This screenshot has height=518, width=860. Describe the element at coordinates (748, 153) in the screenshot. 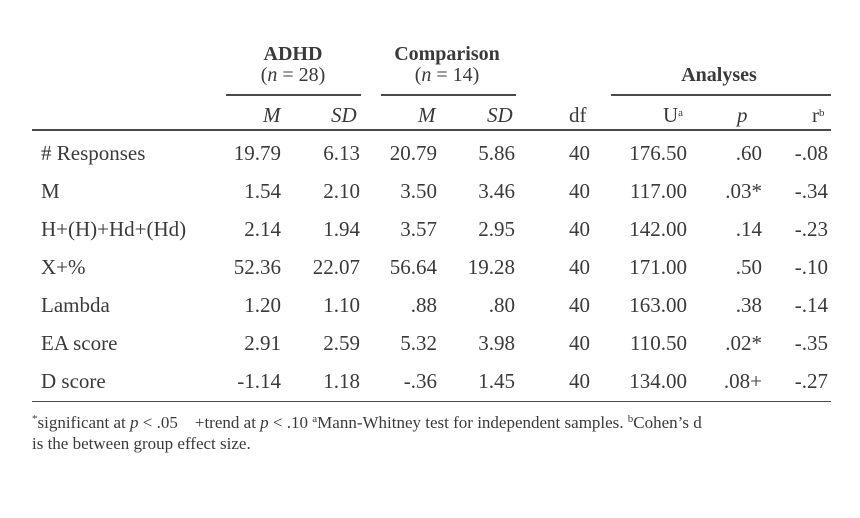

I see `cell-p: .60` at that location.